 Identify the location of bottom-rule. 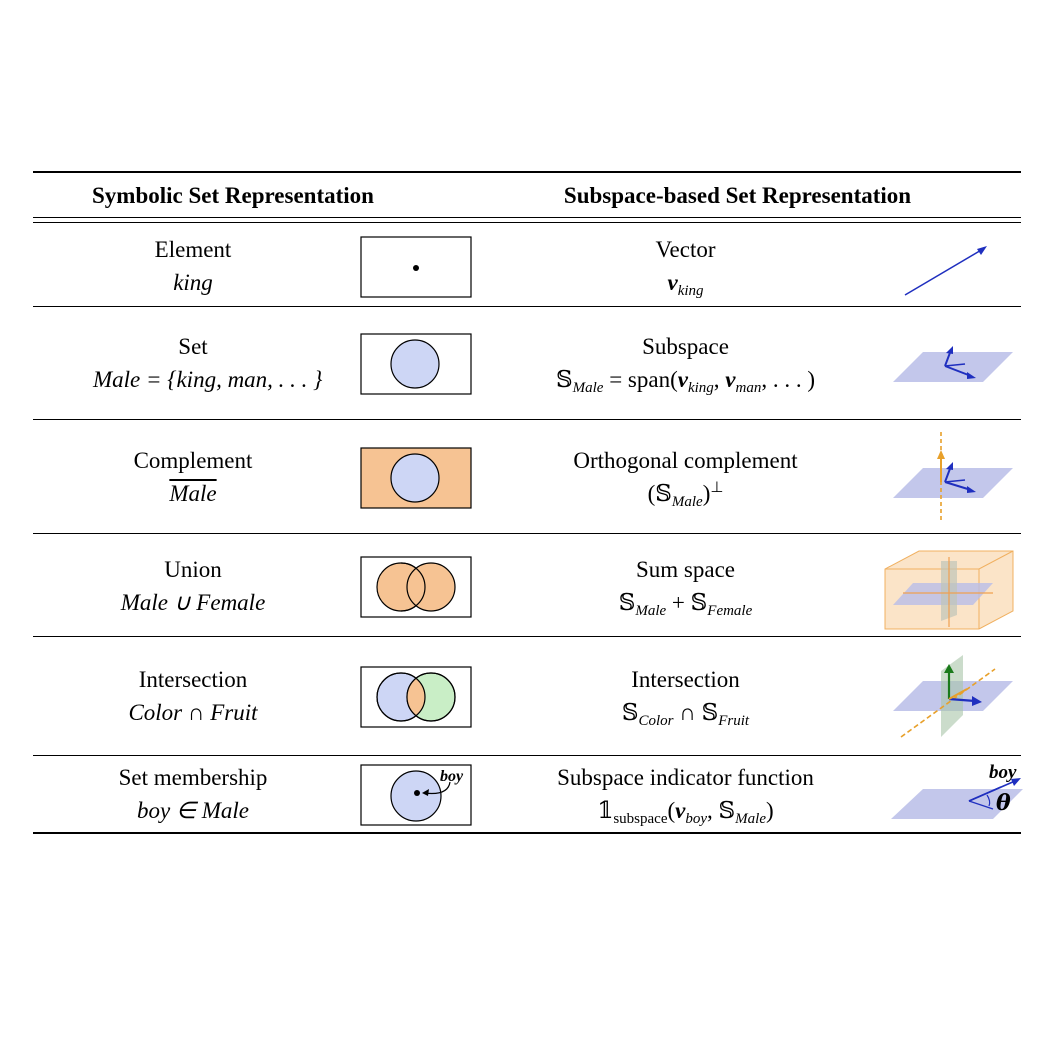
(527, 833).